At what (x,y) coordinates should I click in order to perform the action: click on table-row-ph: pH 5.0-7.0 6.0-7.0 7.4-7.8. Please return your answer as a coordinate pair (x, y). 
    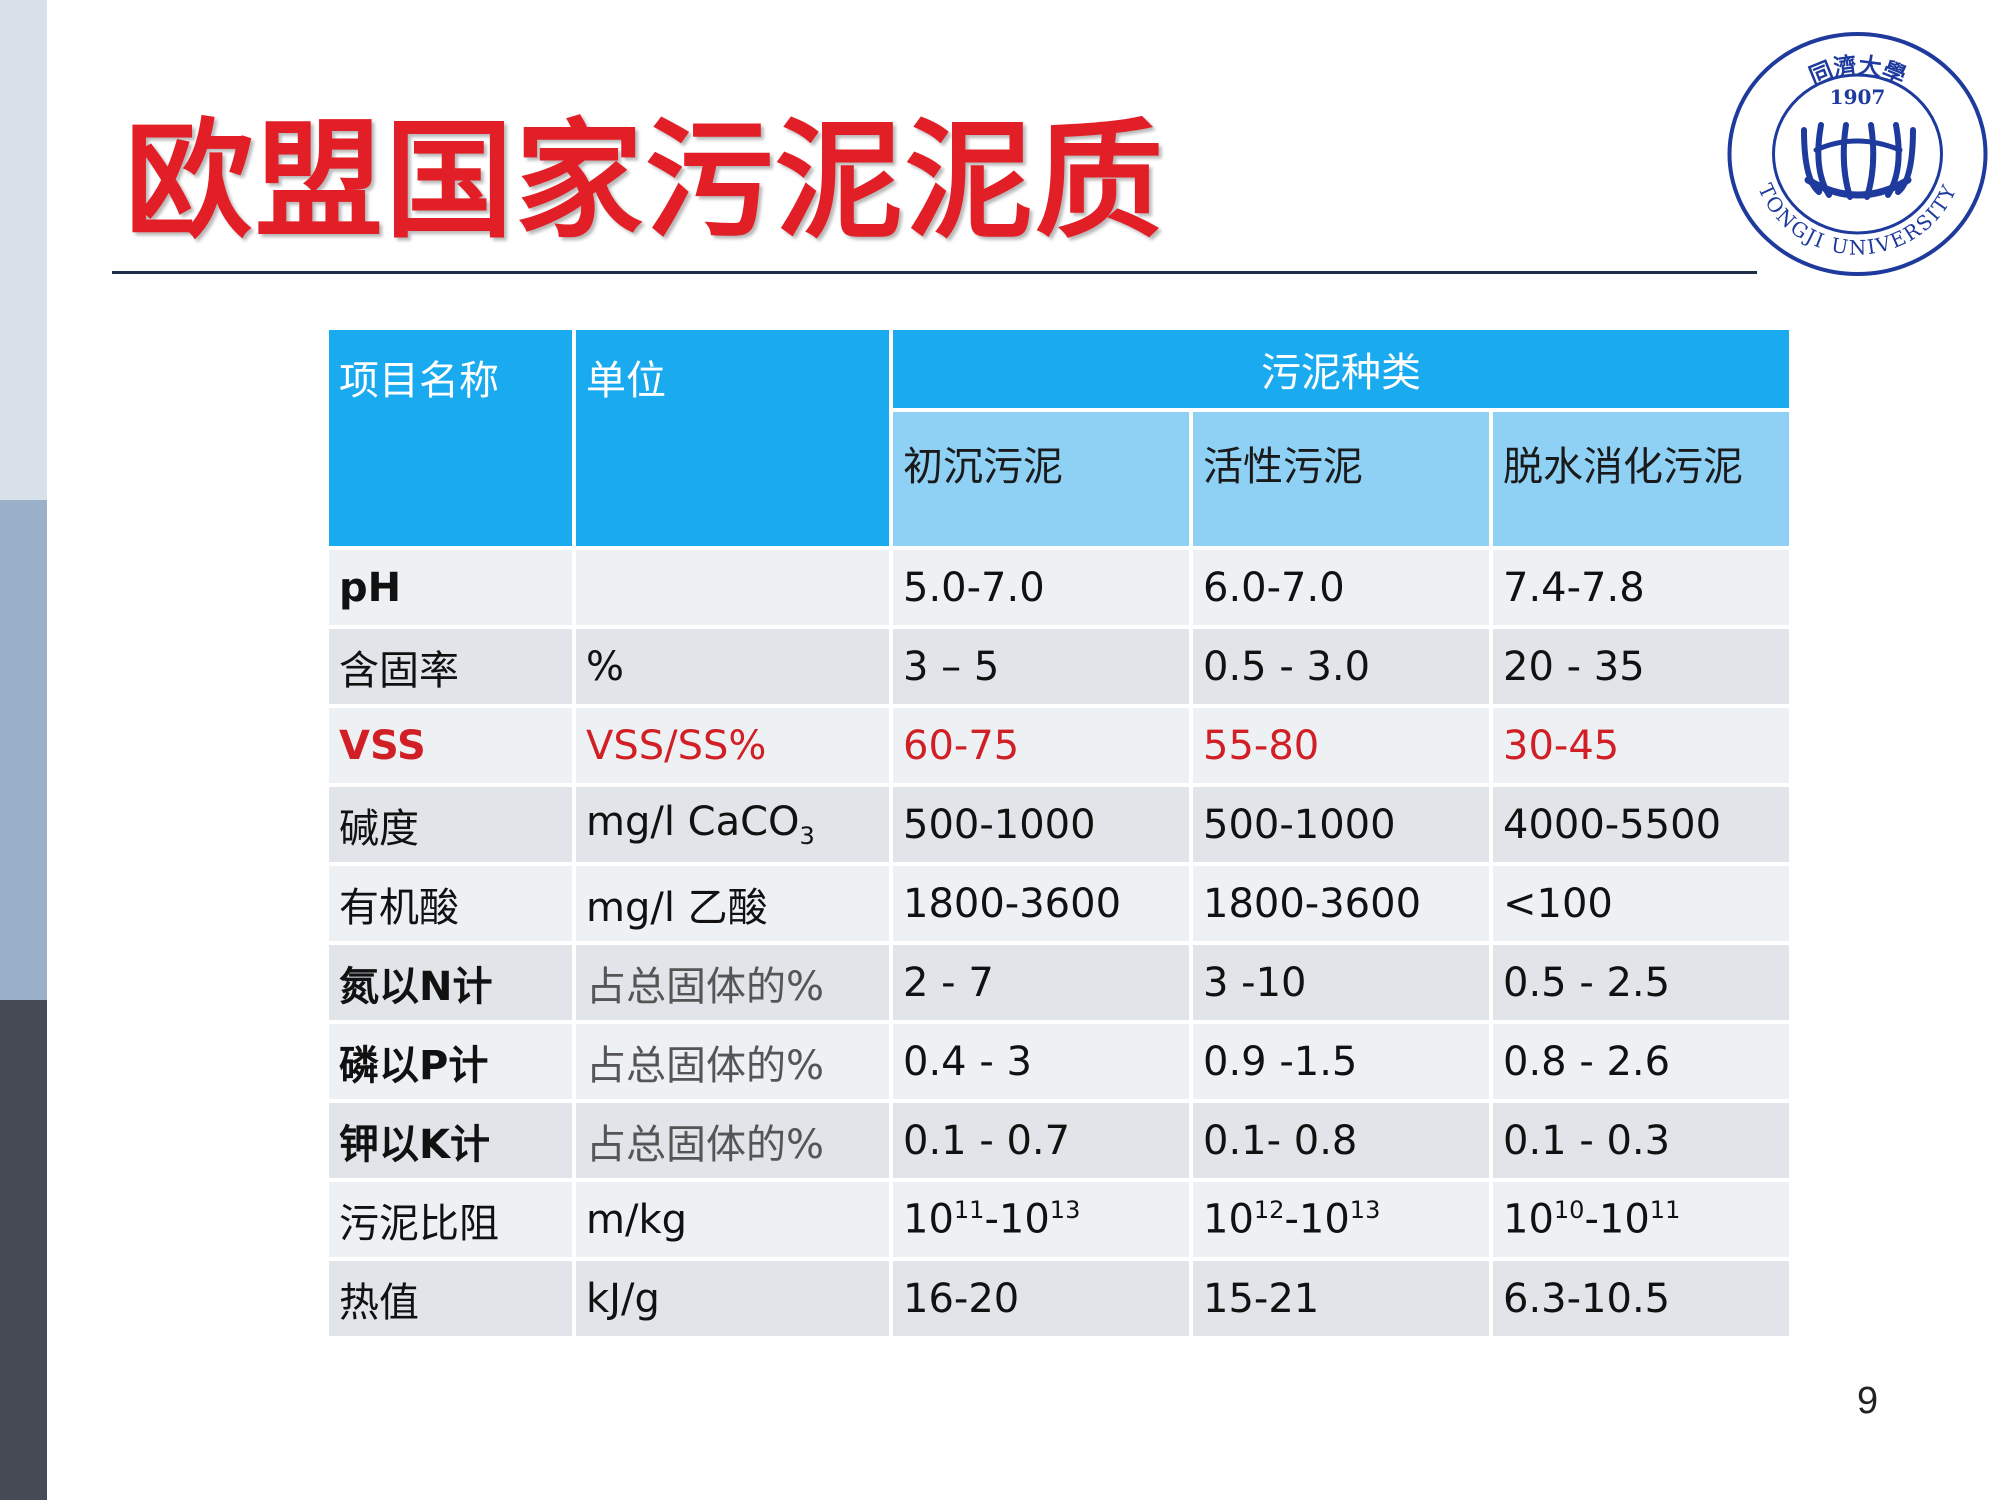
    Looking at the image, I should click on (1059, 587).